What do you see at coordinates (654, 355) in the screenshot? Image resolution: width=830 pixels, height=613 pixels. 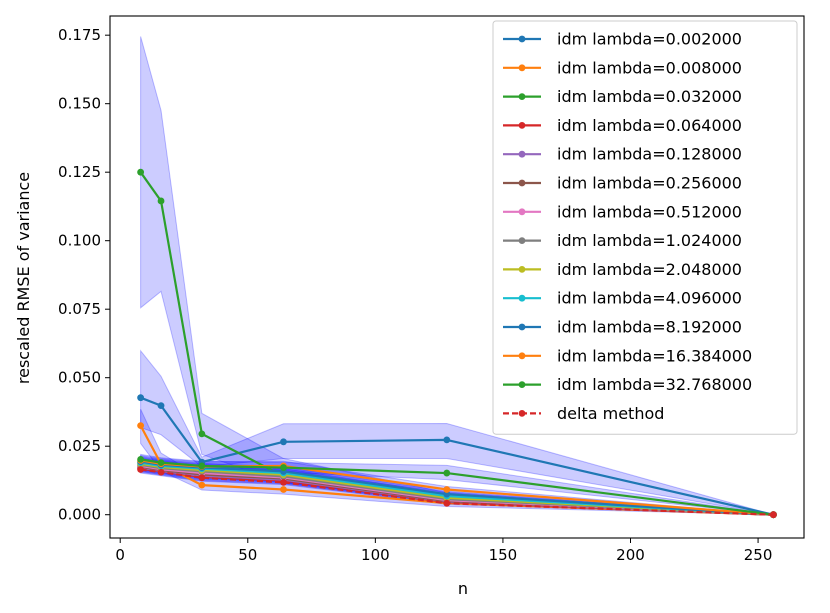 I see `legend-label-11: idm lambda=16.384000` at bounding box center [654, 355].